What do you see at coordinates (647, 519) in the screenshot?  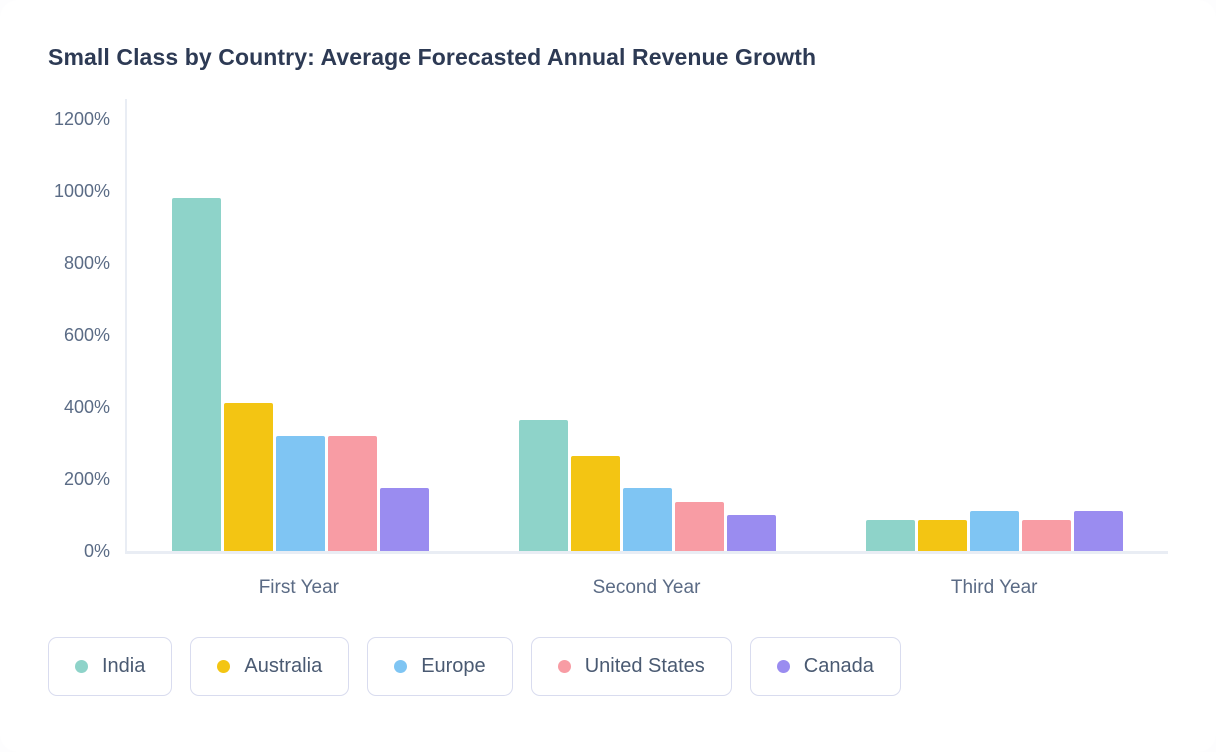 I see `bar-europe-second-year` at bounding box center [647, 519].